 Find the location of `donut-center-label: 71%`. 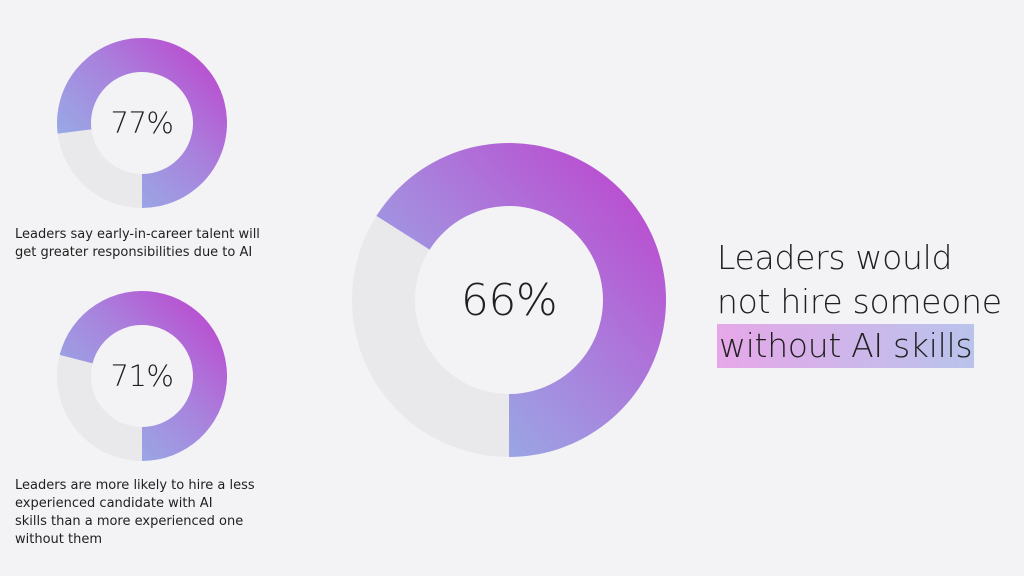

donut-center-label: 71% is located at coordinates (142, 376).